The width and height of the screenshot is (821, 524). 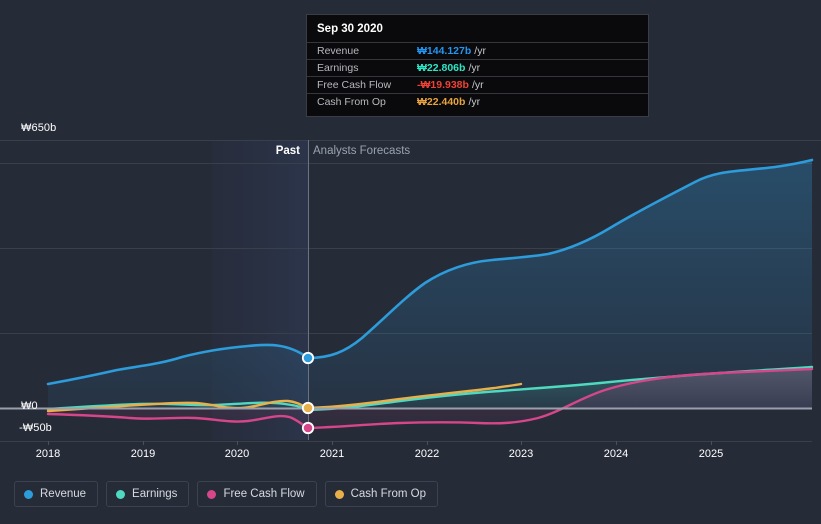 What do you see at coordinates (474, 68) in the screenshot?
I see `tooltip-unit-earnings: /yr` at bounding box center [474, 68].